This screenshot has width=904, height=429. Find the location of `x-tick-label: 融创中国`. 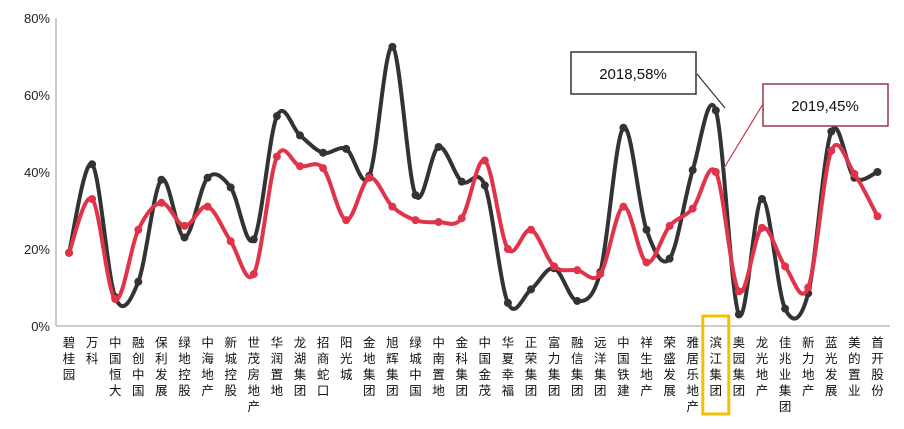

x-tick-label: 融创中国 is located at coordinates (138, 366).